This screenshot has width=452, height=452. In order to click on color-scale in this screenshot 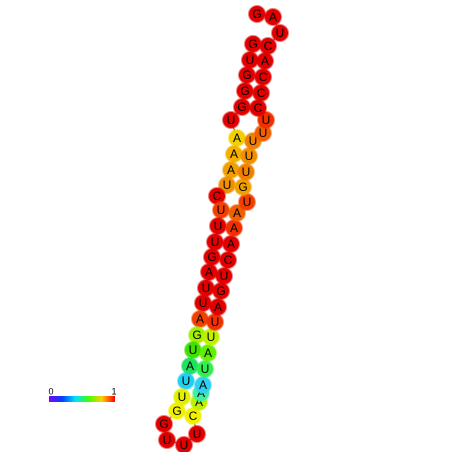, I will do `click(82, 399)`.